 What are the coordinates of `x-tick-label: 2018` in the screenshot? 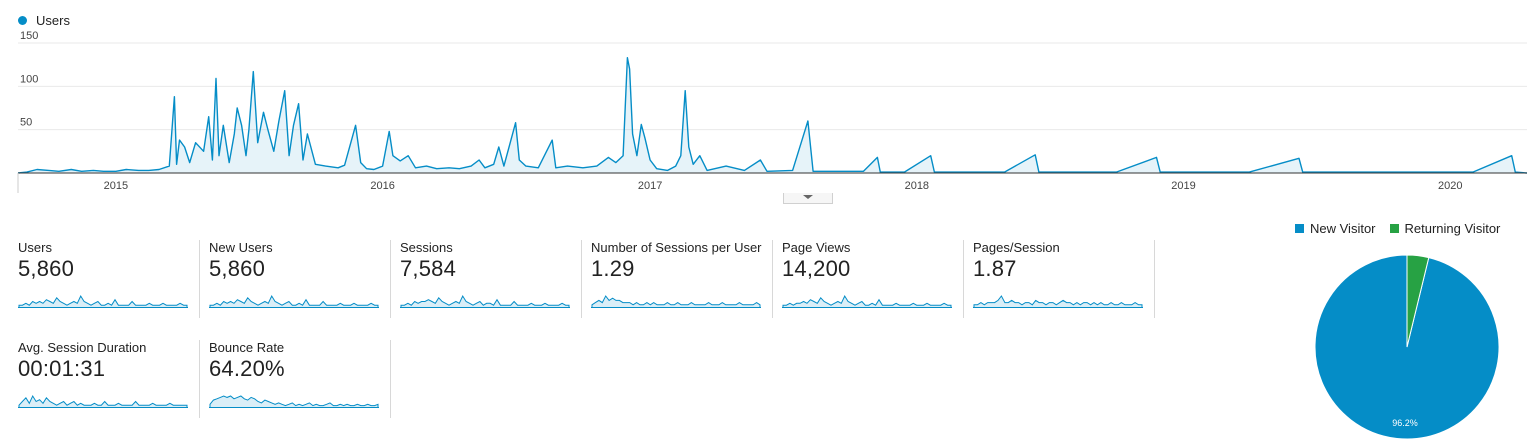 It's located at (917, 186).